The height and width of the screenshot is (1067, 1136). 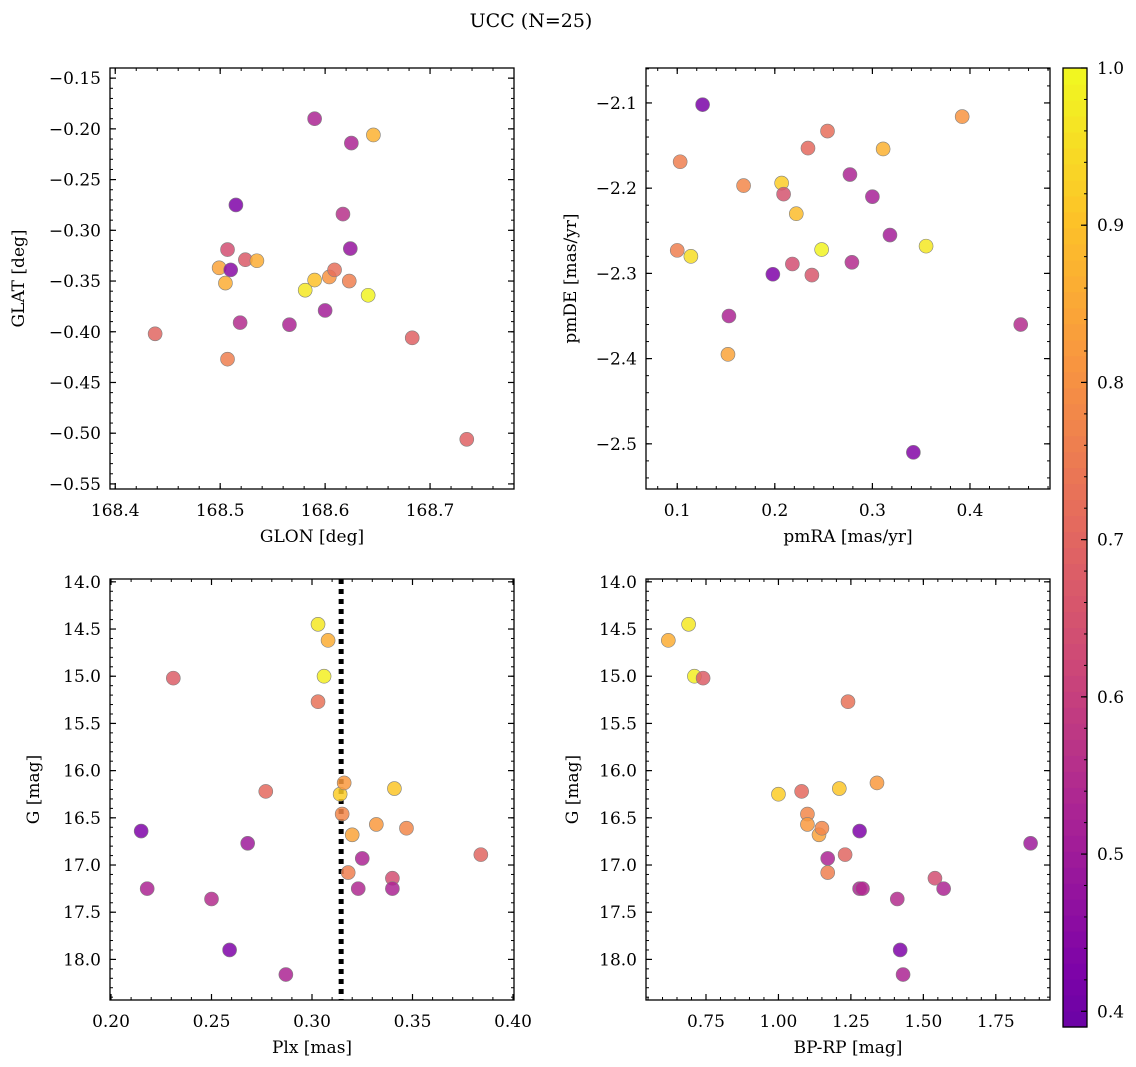 I want to click on y-tick-label: −0.50, so click(x=75, y=434).